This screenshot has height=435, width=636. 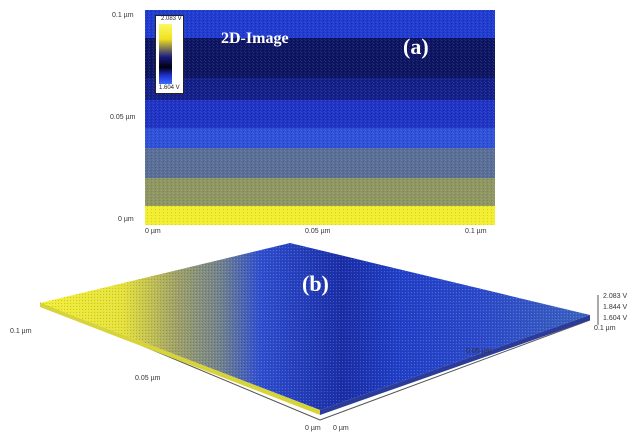 What do you see at coordinates (255, 38) in the screenshot?
I see `panel-a-title: 2D-Image` at bounding box center [255, 38].